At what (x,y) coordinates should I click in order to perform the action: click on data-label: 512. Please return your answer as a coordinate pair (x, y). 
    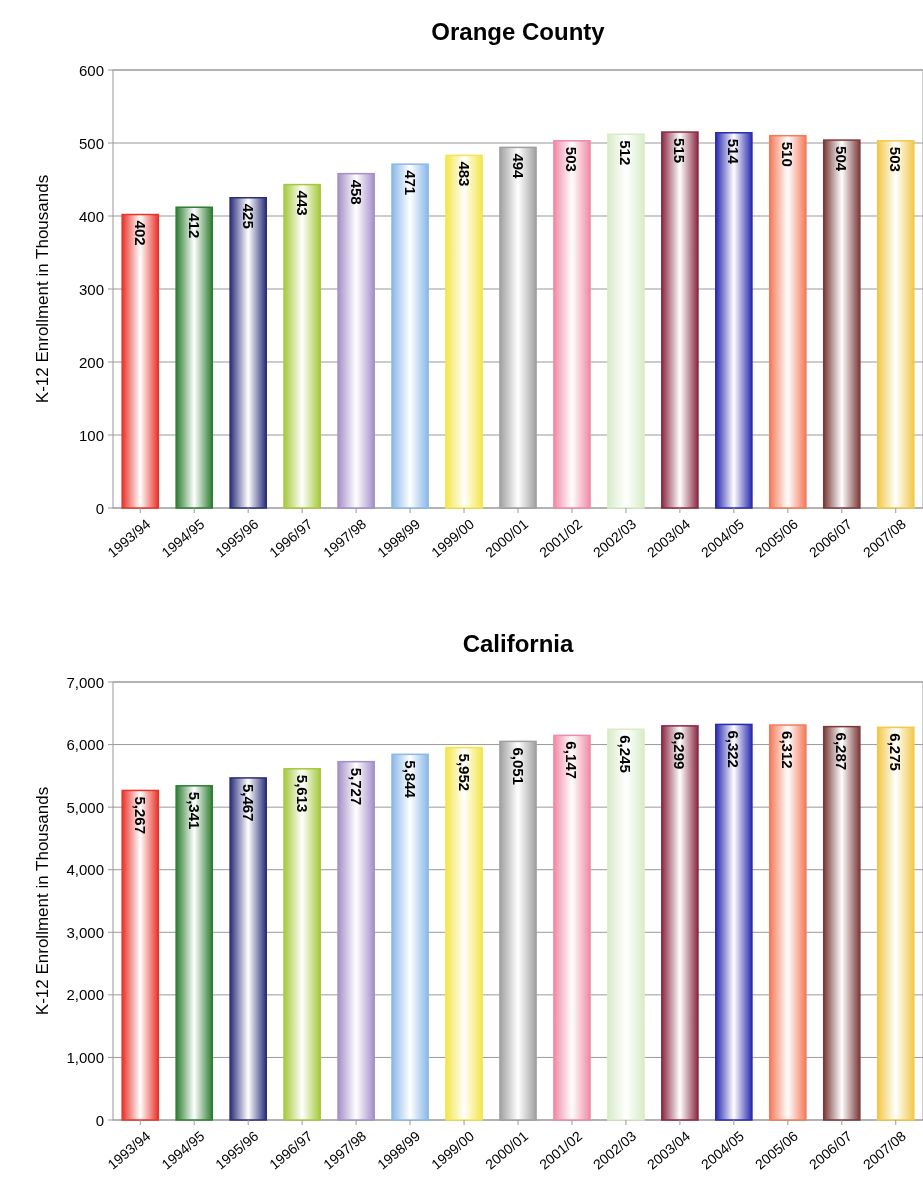
    Looking at the image, I should click on (626, 153).